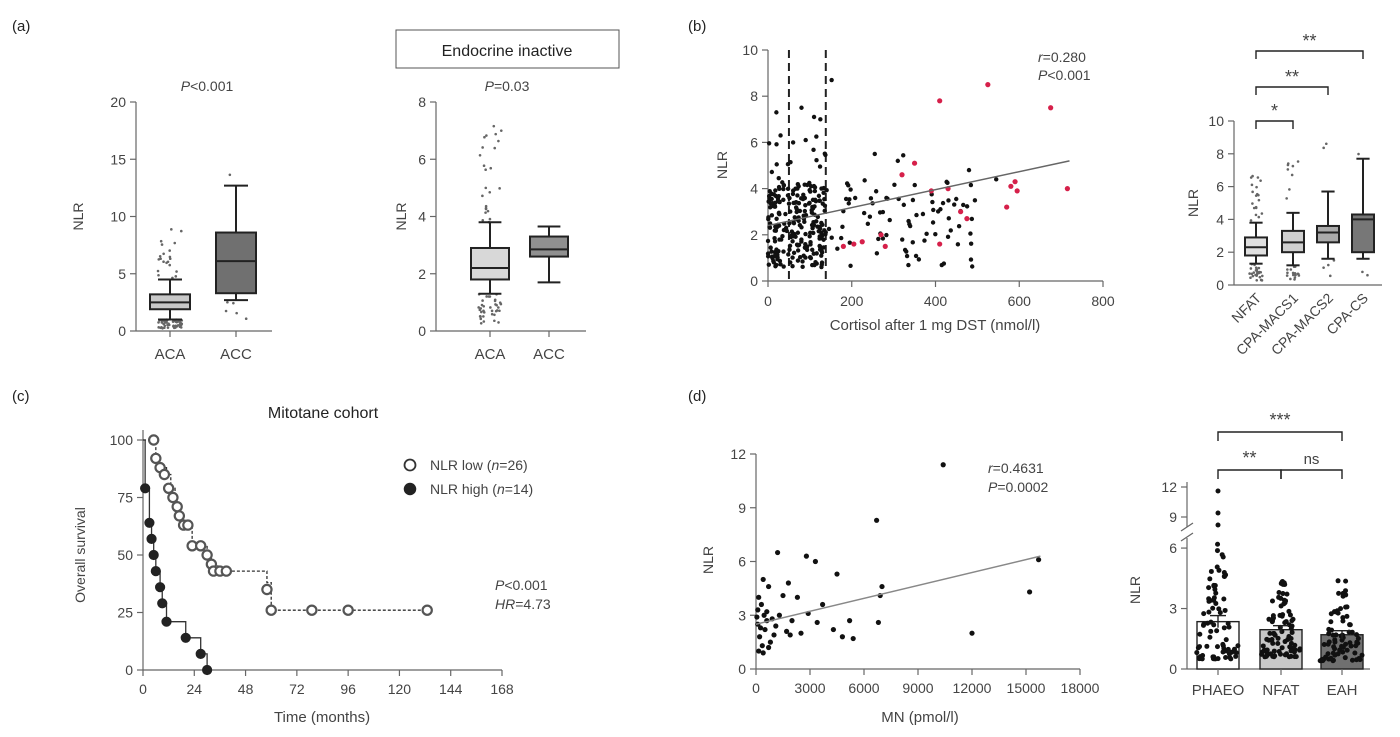  I want to click on d-sig-label: ***, so click(1279, 420).